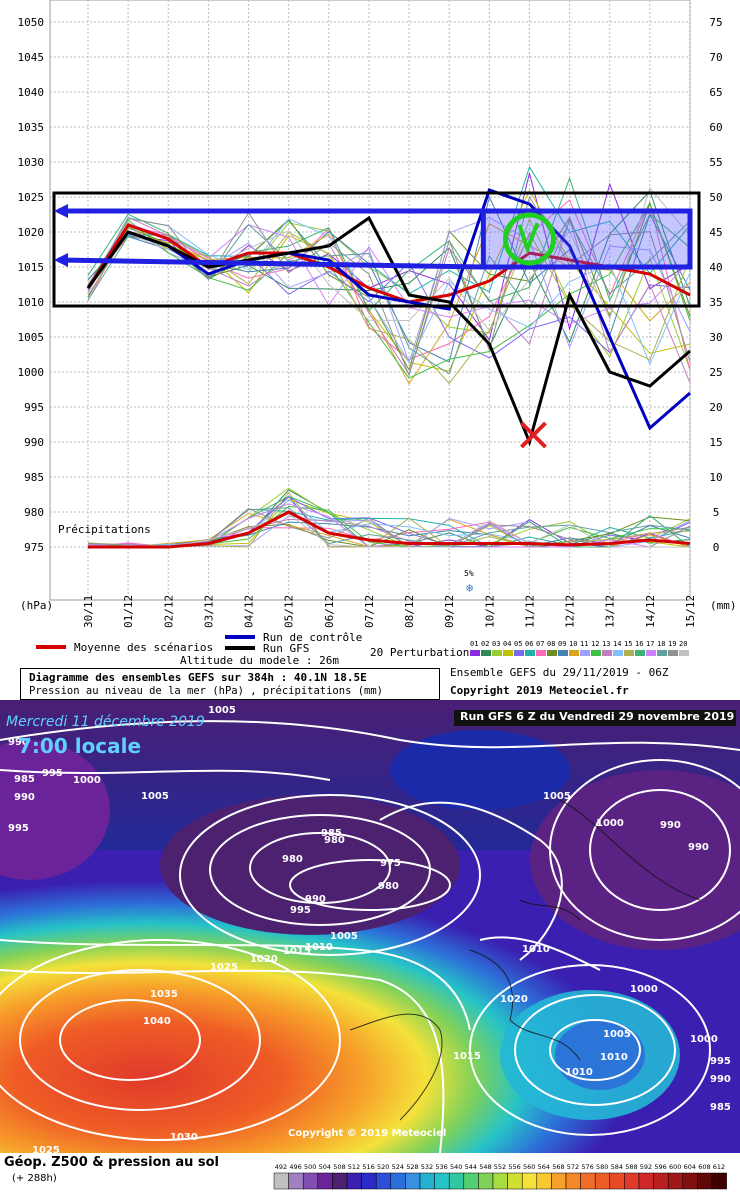  What do you see at coordinates (469, 588) in the screenshot?
I see `snowflake-icon: ❄` at bounding box center [469, 588].